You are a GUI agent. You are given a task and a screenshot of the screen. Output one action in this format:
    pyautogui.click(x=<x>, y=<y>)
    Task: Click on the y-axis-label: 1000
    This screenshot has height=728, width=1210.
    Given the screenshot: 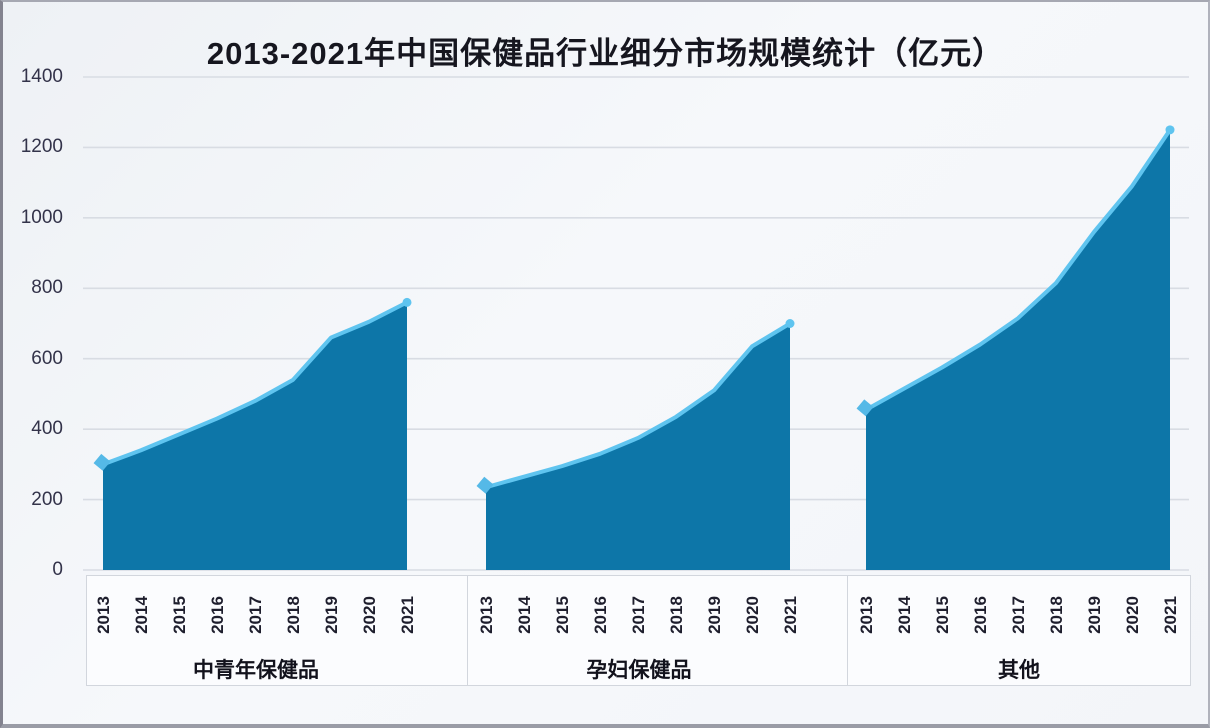 What is the action you would take?
    pyautogui.click(x=41, y=217)
    